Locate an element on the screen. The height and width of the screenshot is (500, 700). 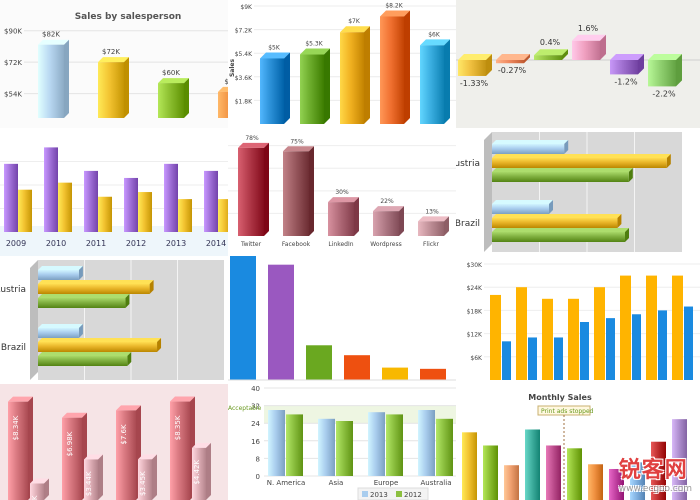
y-tick-label: 32 is located at coordinates (255, 407).